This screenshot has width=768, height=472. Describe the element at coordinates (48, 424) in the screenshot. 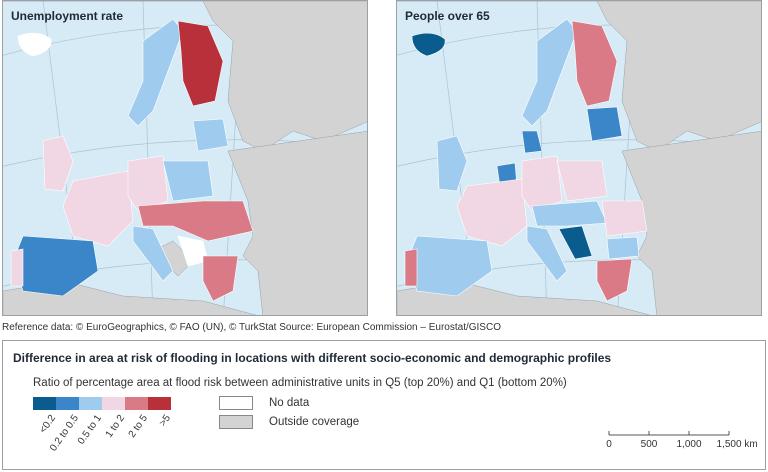

I see `legend-class-label: <0.2` at that location.